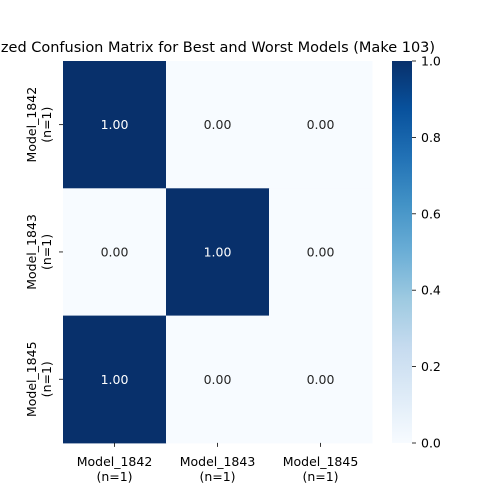 This screenshot has height=500, width=500. I want to click on heatmap-cell-r1-c0, so click(115, 252).